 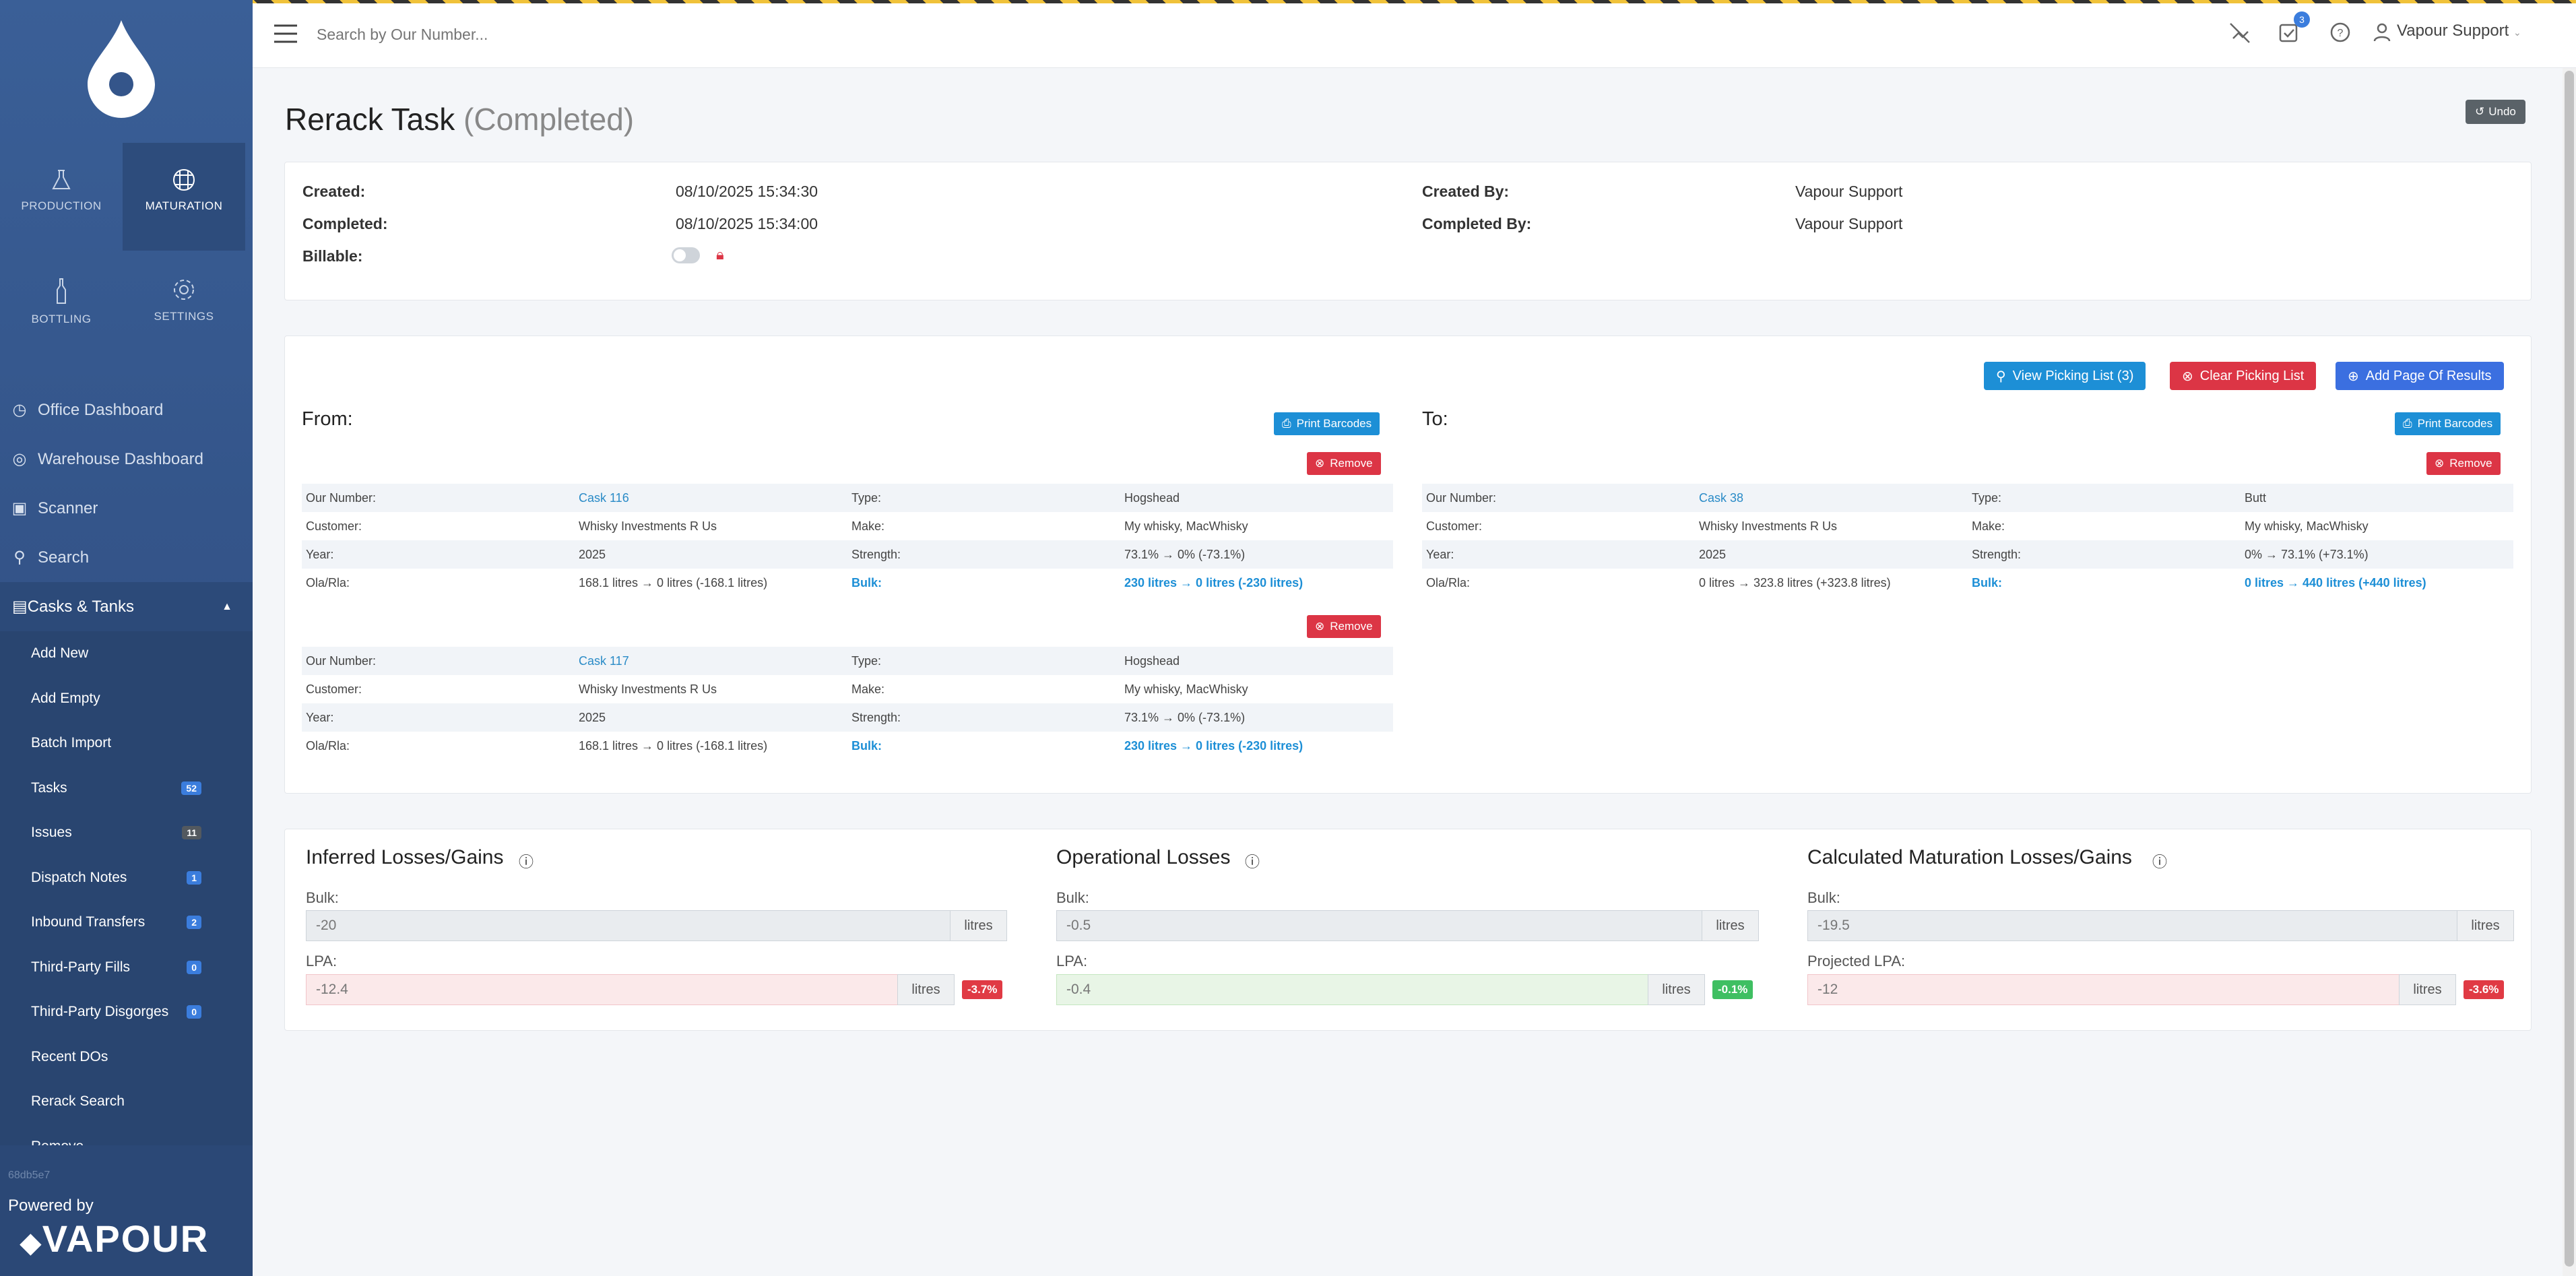 I want to click on count-badge: 11, so click(x=191, y=833).